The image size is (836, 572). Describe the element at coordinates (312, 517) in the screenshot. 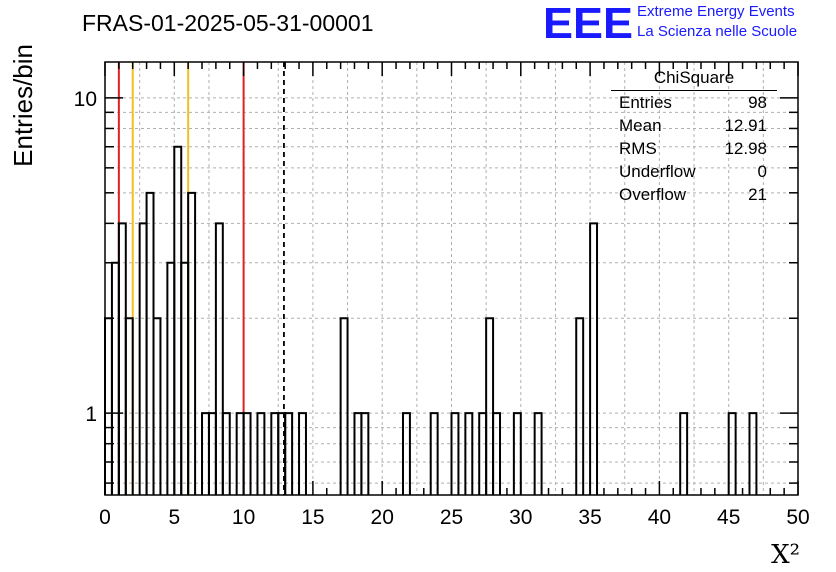

I see `x-tick-label: 15` at that location.